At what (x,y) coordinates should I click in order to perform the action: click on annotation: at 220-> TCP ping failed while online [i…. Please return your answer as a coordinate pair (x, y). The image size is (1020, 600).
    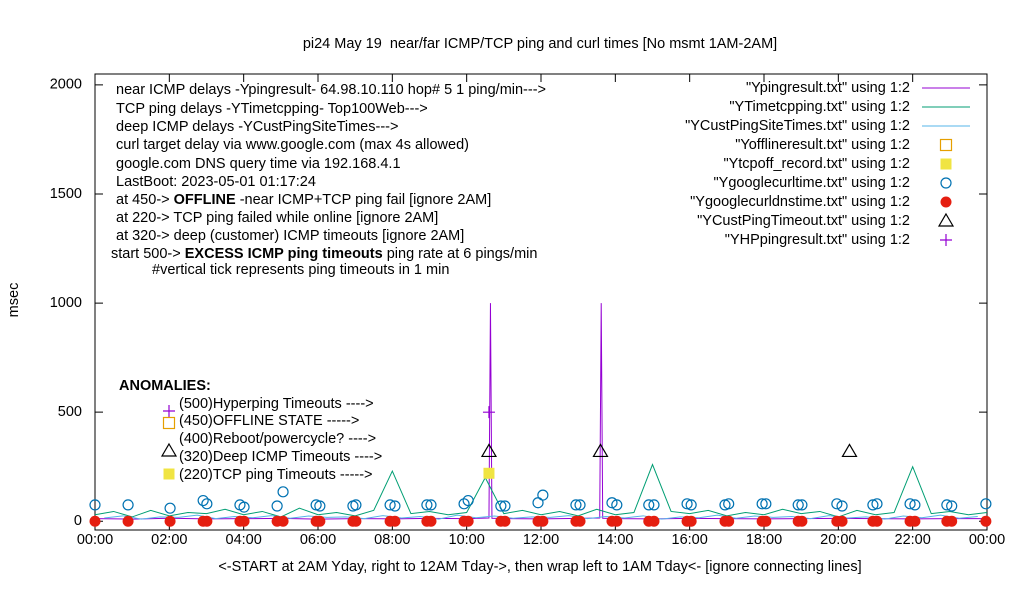
    Looking at the image, I should click on (277, 218).